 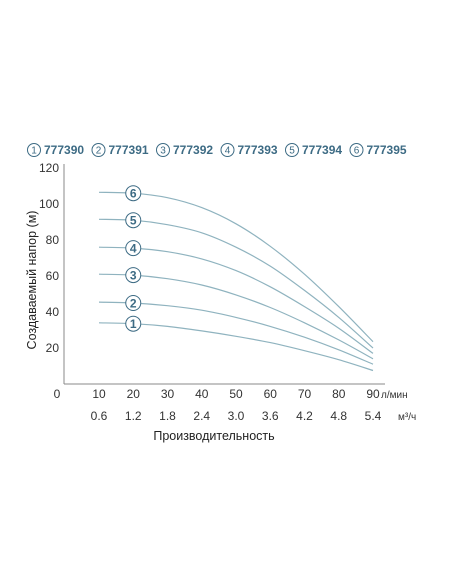 I want to click on legend-label: 777390, so click(x=64, y=150).